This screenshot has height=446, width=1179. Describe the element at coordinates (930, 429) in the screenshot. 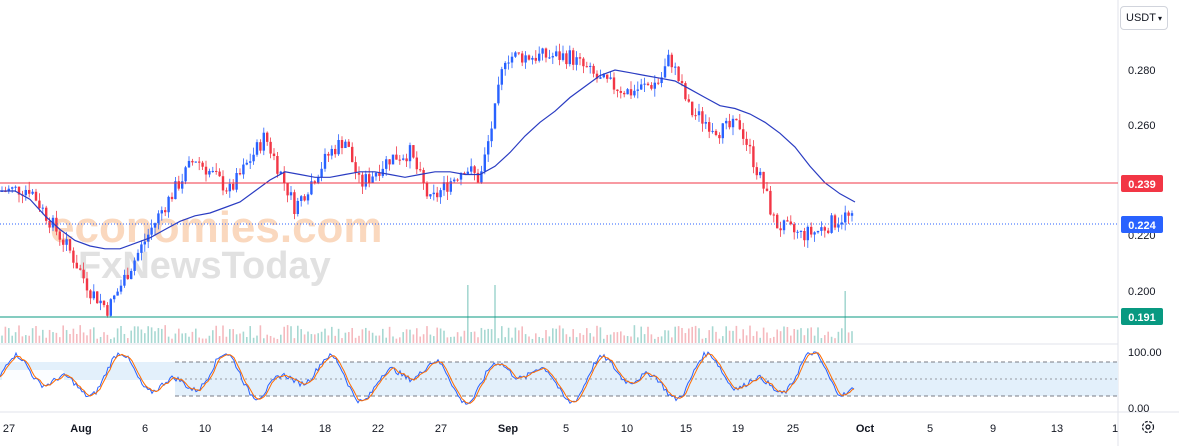

I see `x-tick-label: 5` at that location.